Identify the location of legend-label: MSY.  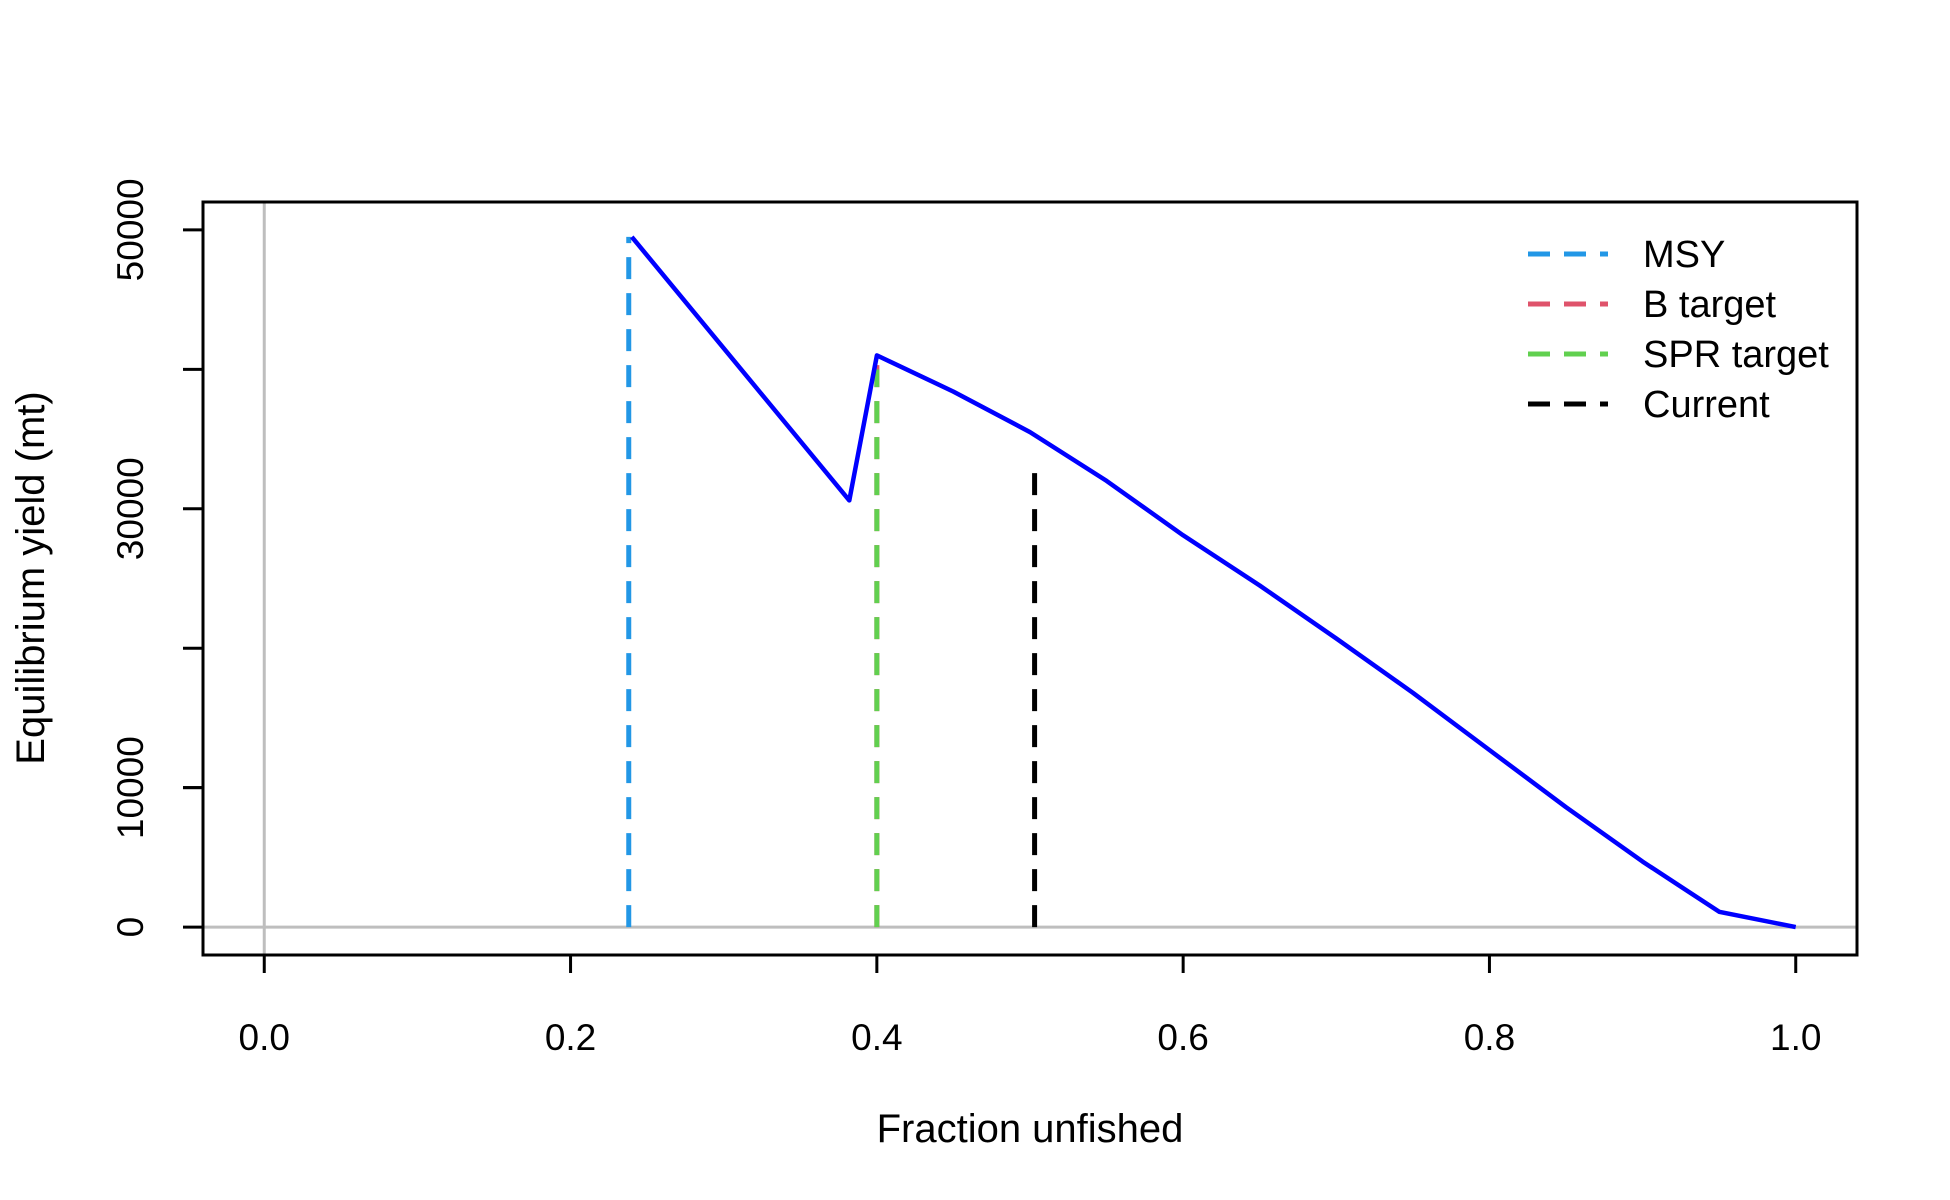
(1684, 255).